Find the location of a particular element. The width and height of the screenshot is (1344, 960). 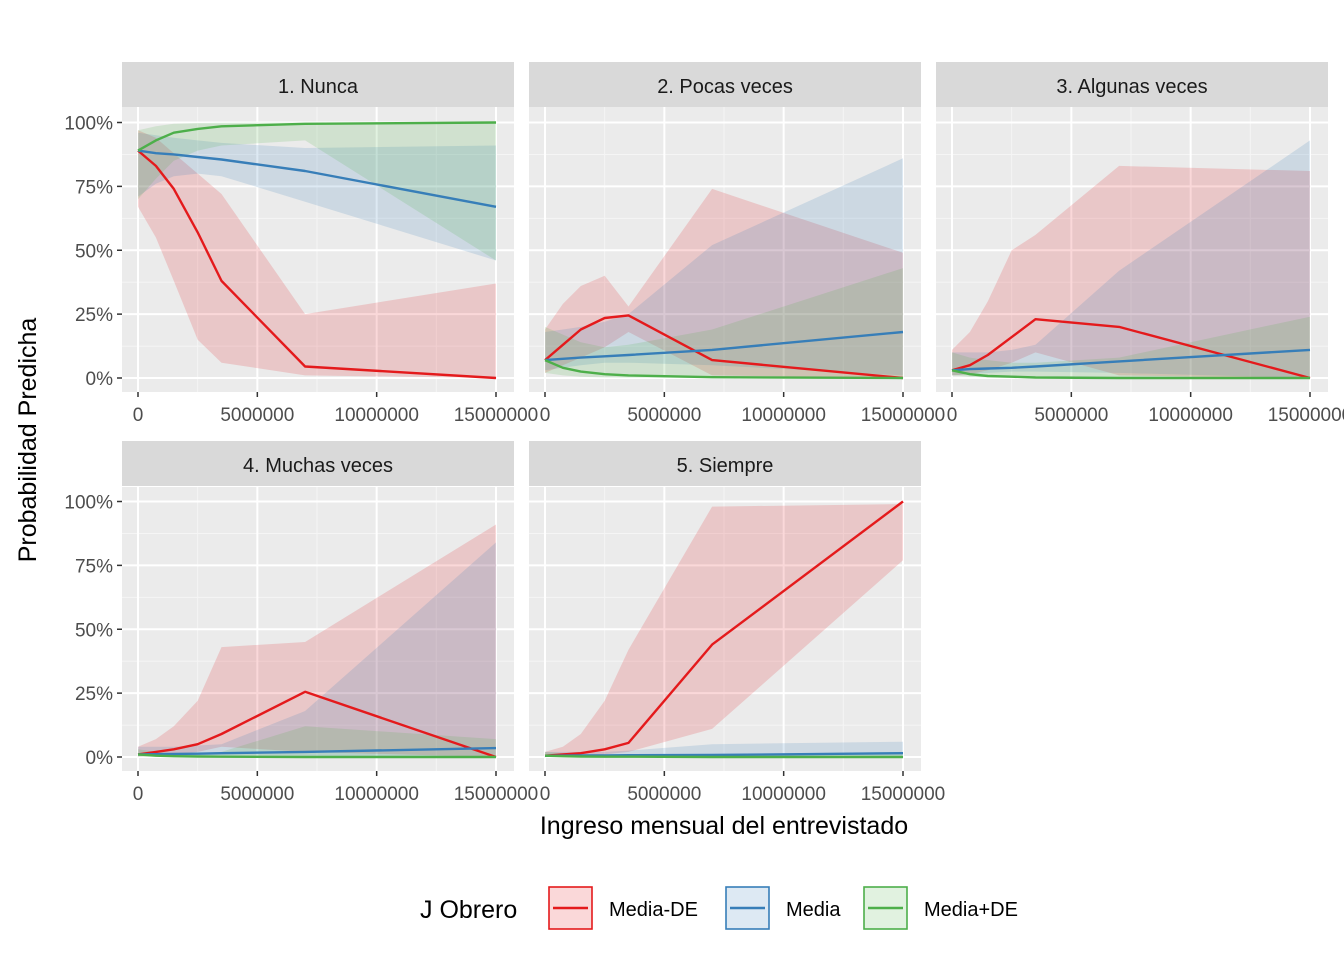

legend-entry-media: Media is located at coordinates (783, 908).